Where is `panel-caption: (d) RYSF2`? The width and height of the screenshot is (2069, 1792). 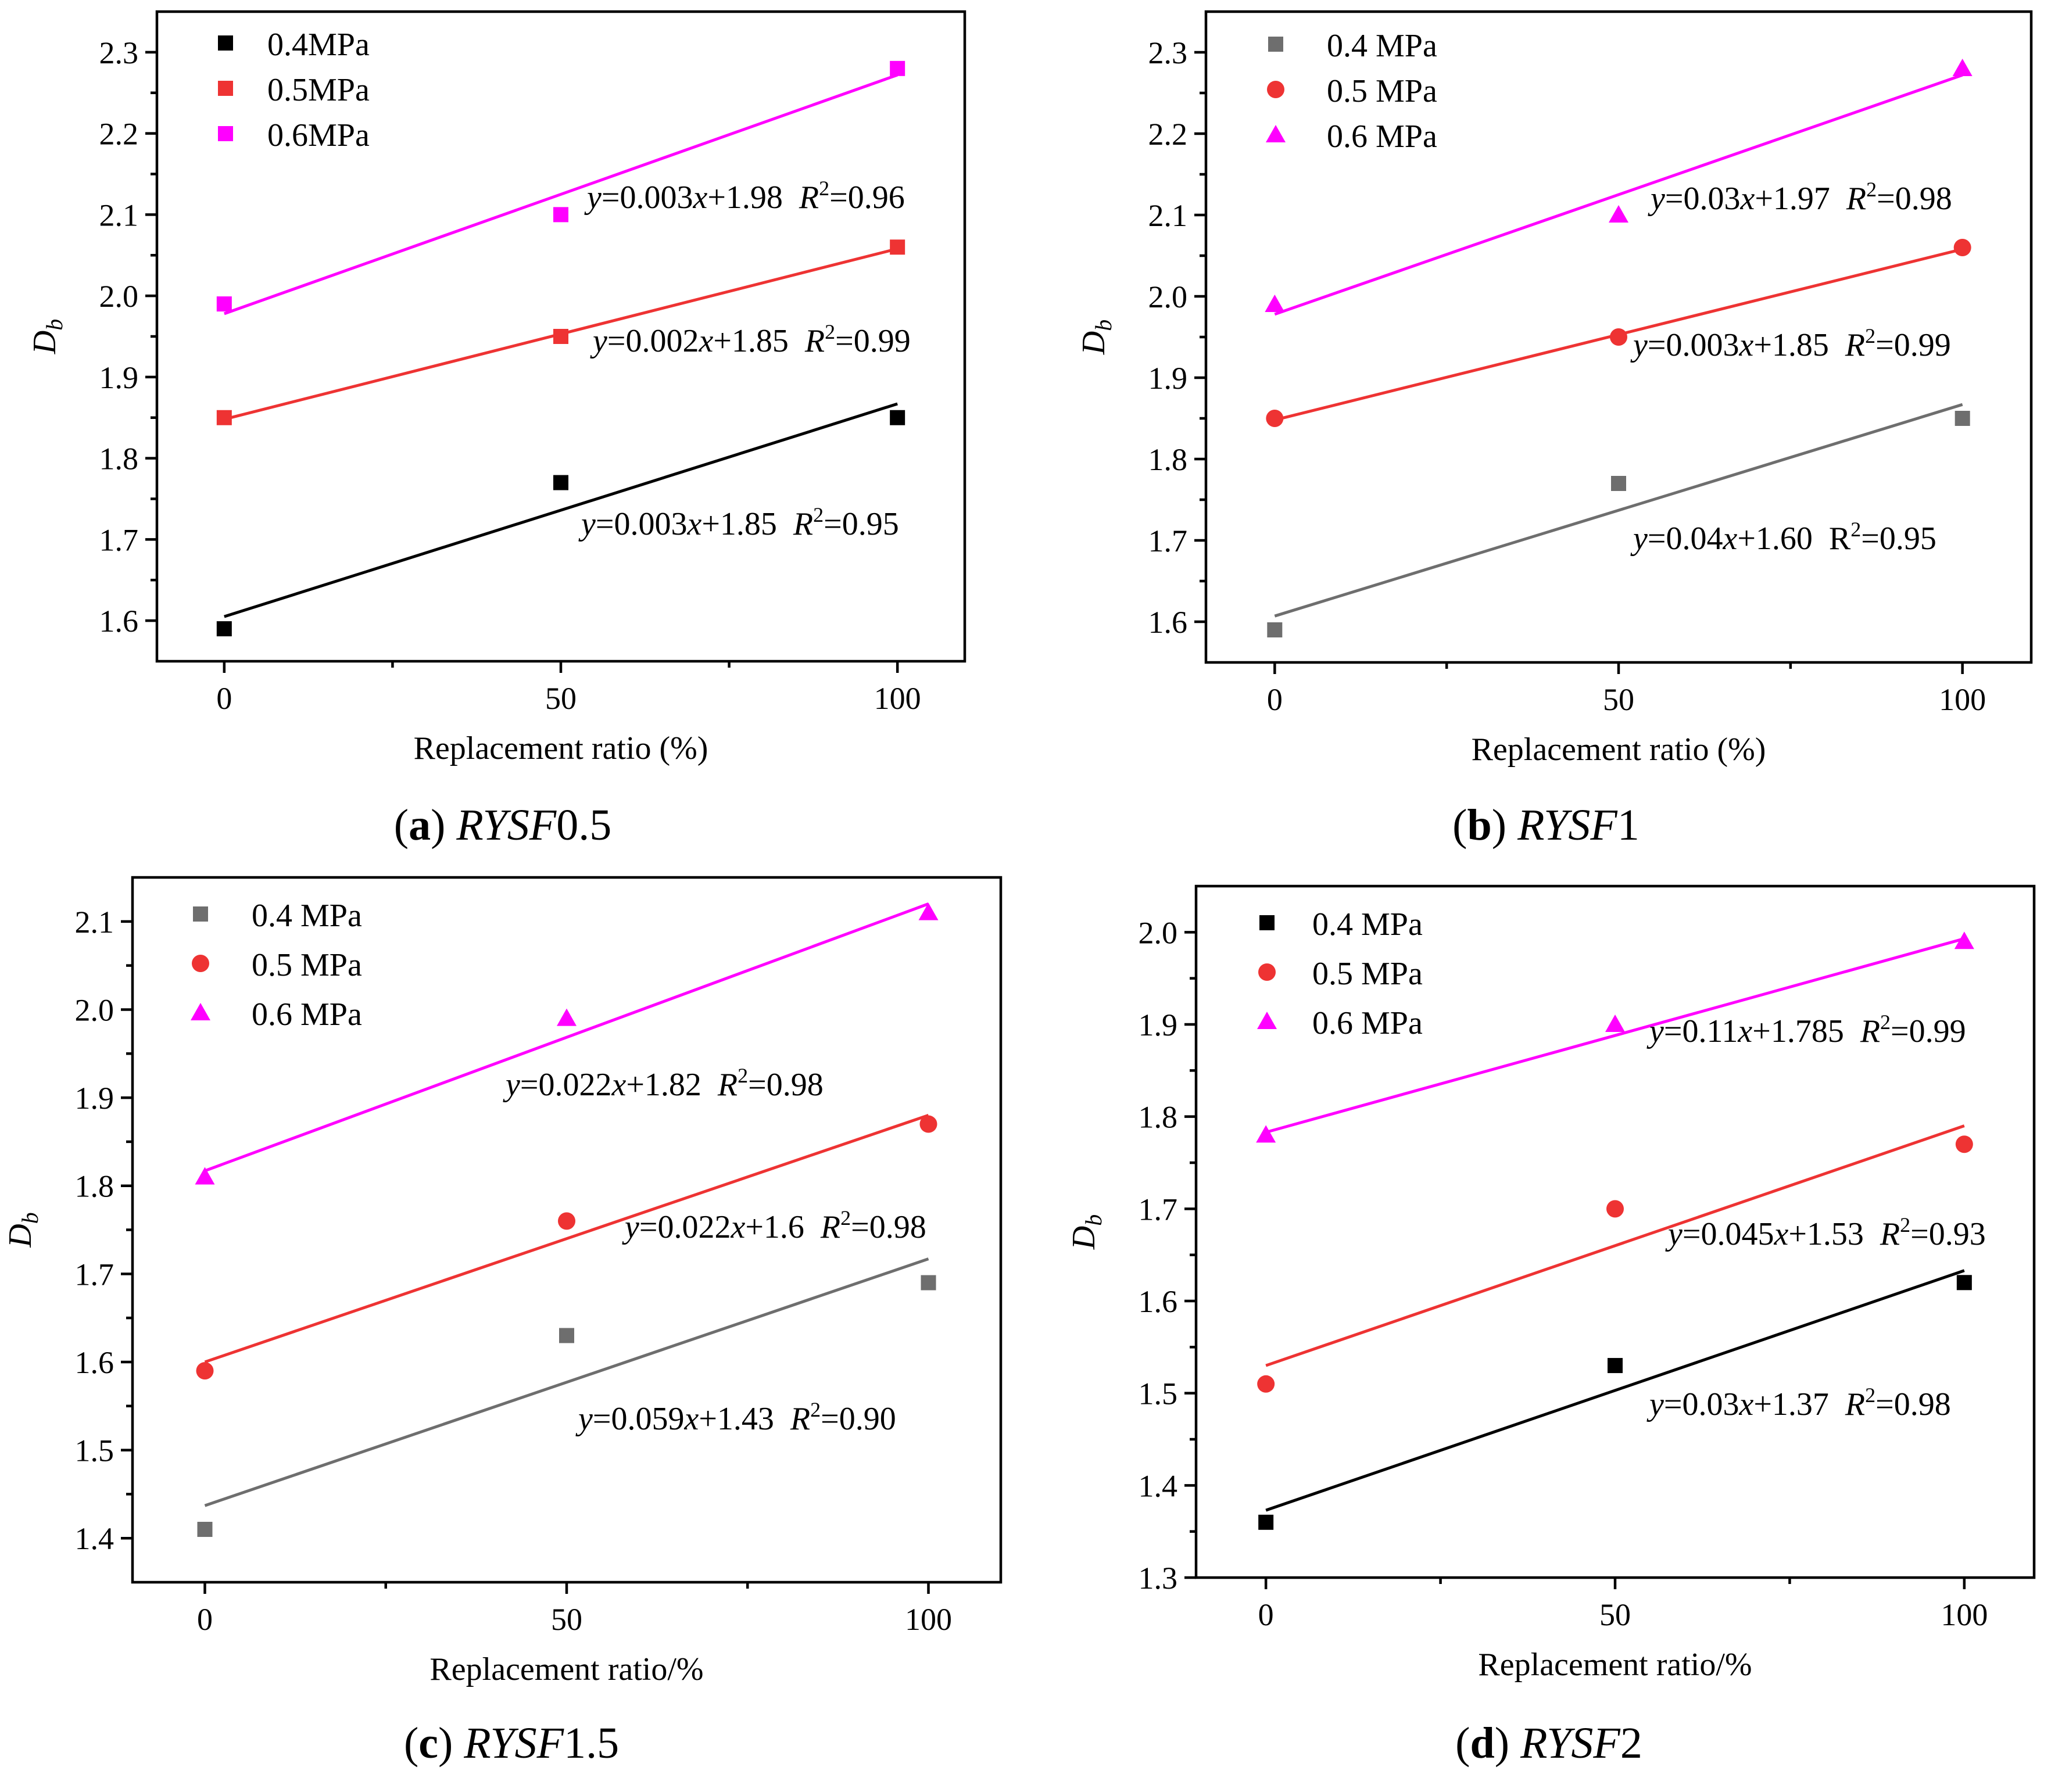 panel-caption: (d) RYSF2 is located at coordinates (1549, 1743).